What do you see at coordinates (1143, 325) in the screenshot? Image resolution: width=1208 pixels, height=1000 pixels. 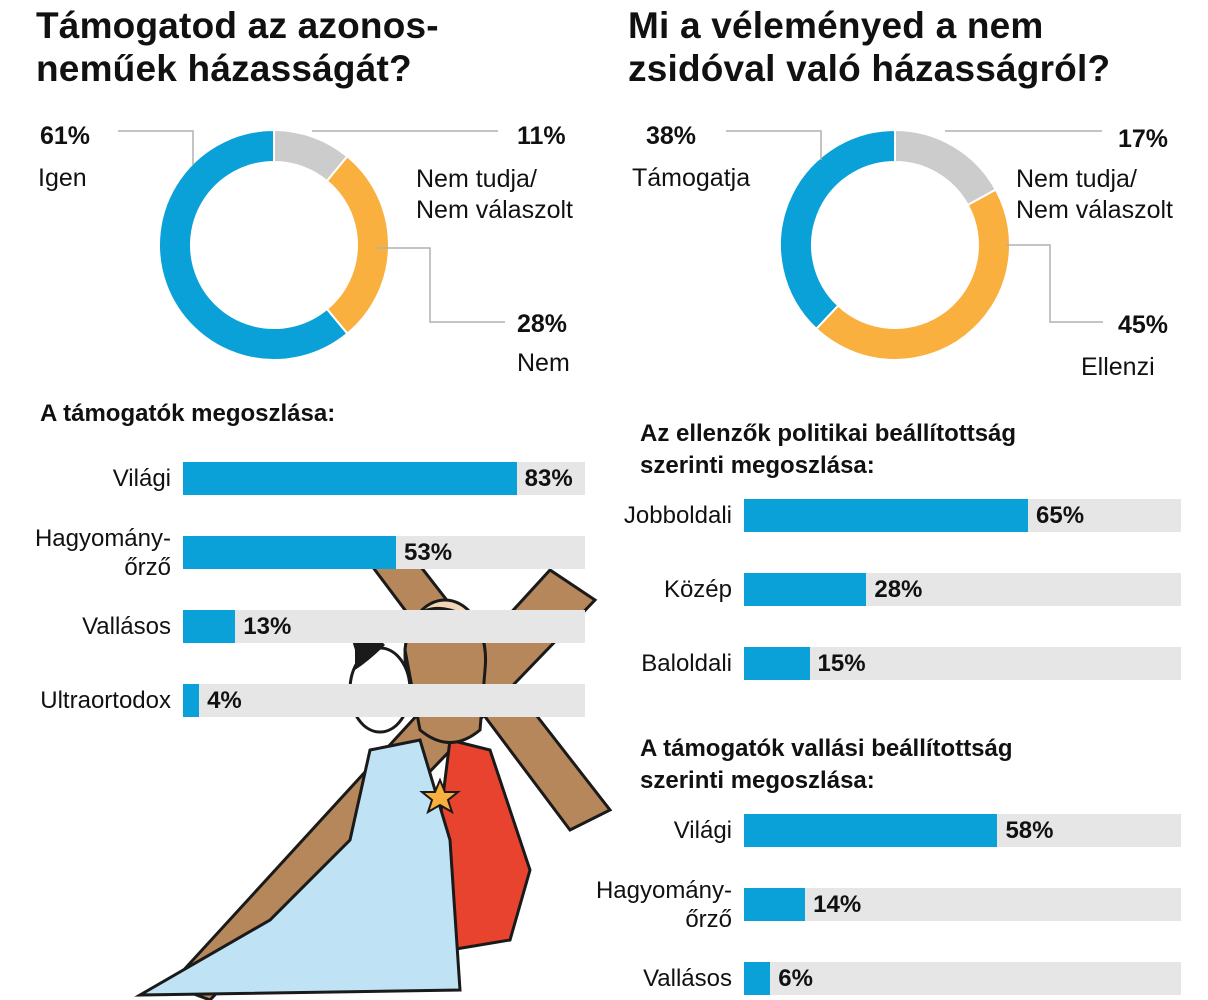 I see `slice-pct-ellenzi: 45%` at bounding box center [1143, 325].